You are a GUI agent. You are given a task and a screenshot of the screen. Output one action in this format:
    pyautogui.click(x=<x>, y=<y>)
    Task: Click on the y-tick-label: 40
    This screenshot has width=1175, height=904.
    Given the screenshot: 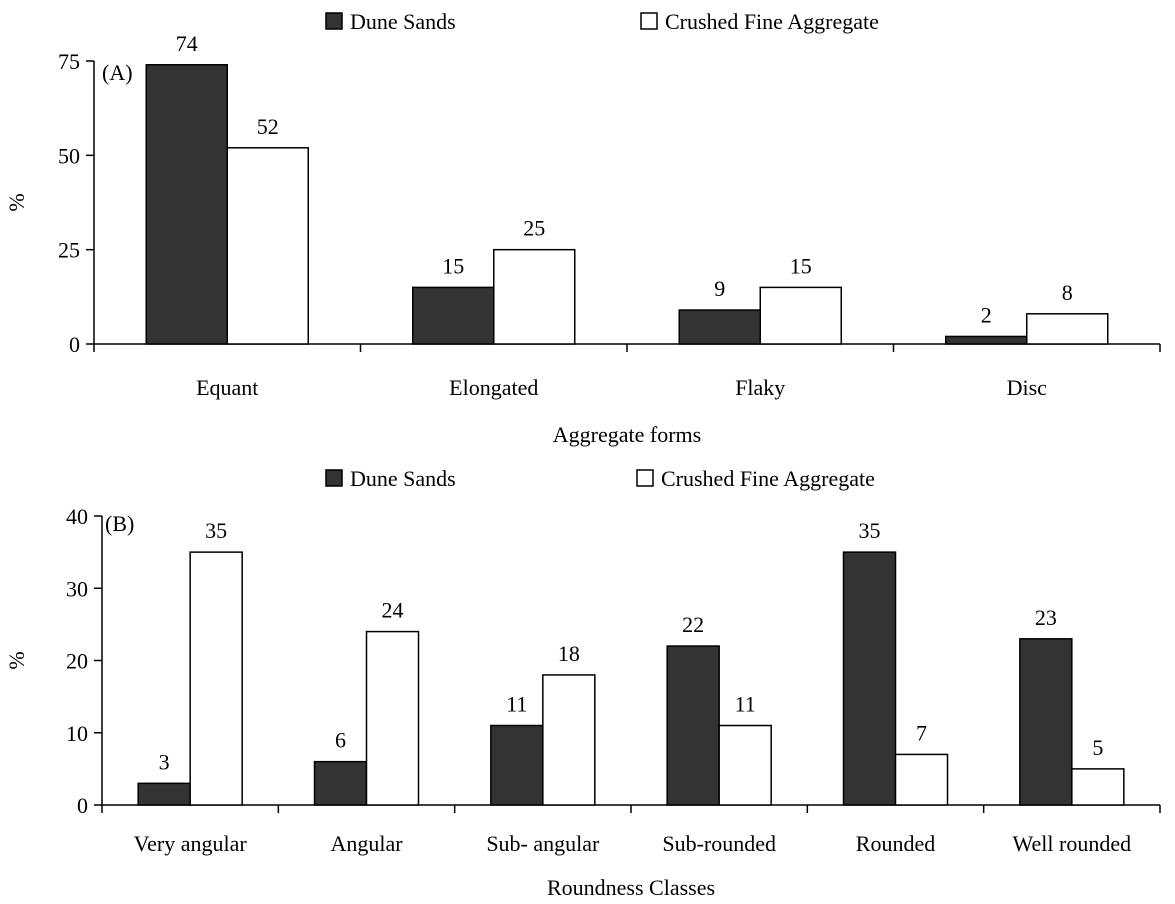 What is the action you would take?
    pyautogui.click(x=77, y=516)
    